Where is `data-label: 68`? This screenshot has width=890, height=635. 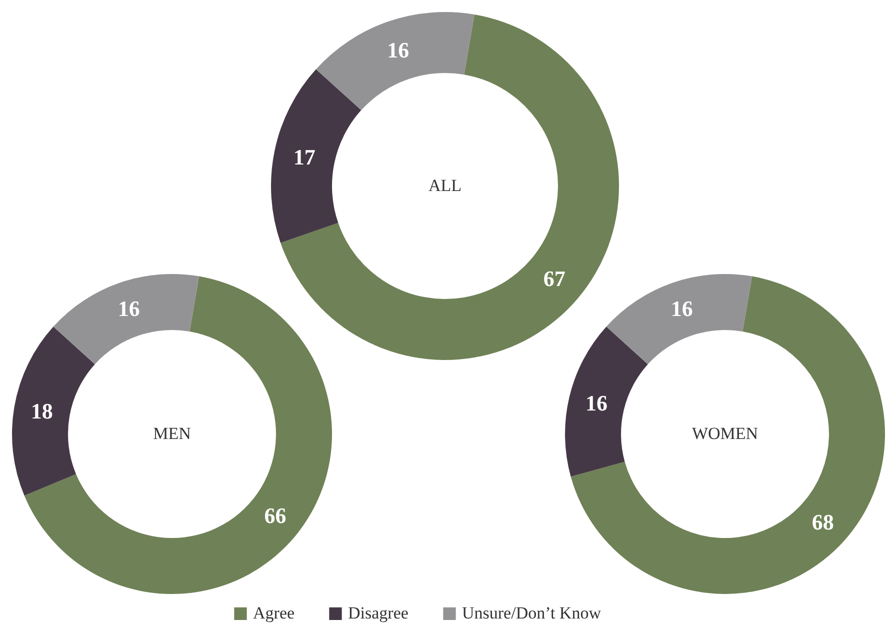
data-label: 68 is located at coordinates (823, 522).